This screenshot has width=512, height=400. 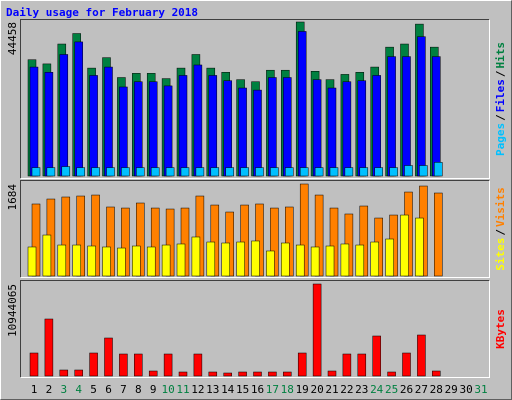 I want to click on x-tick-label: 28, so click(x=436, y=389).